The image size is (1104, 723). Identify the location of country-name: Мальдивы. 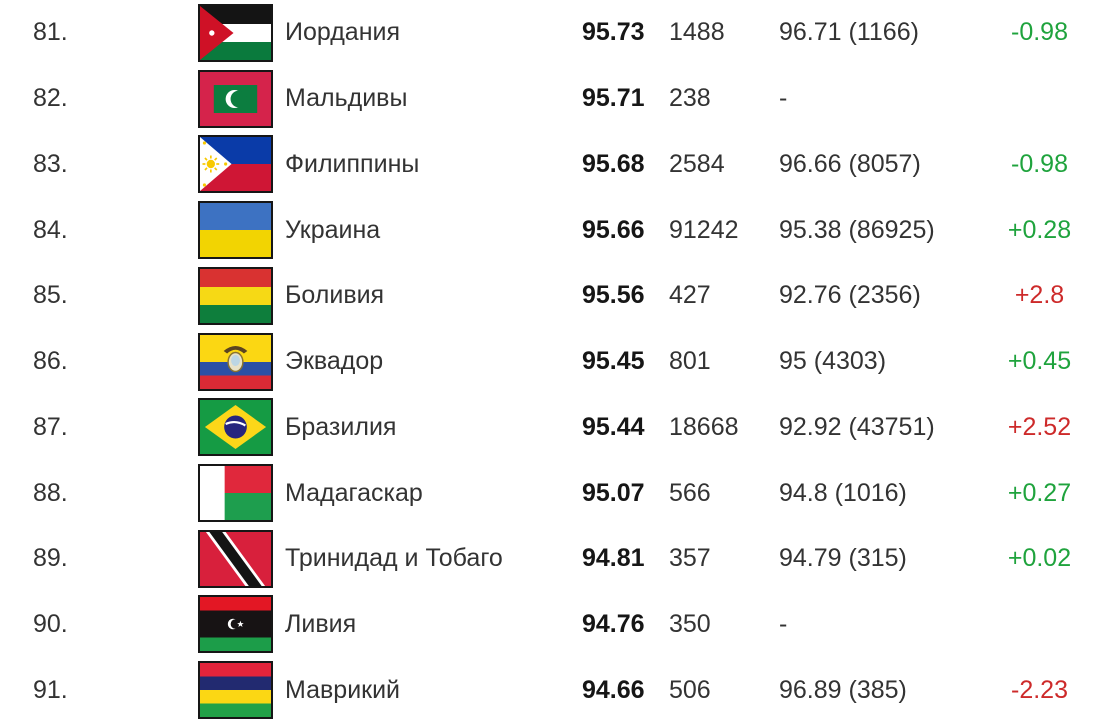
(346, 99).